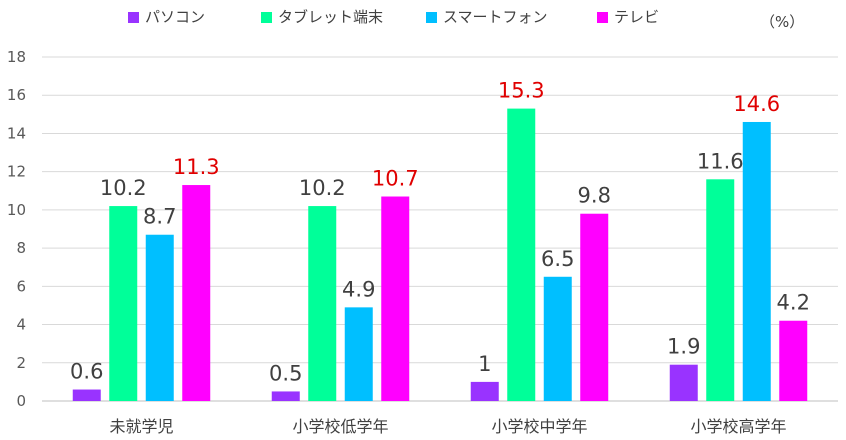  I want to click on legend-label: タブレット端末, so click(330, 17).